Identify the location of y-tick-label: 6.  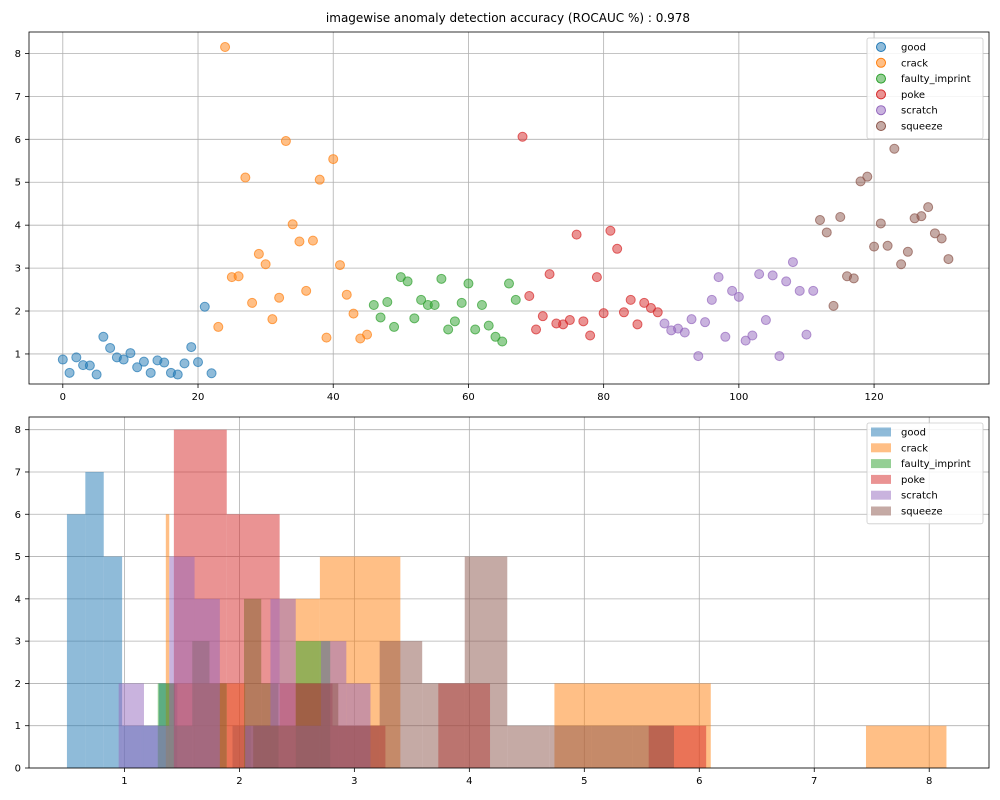
(18, 515).